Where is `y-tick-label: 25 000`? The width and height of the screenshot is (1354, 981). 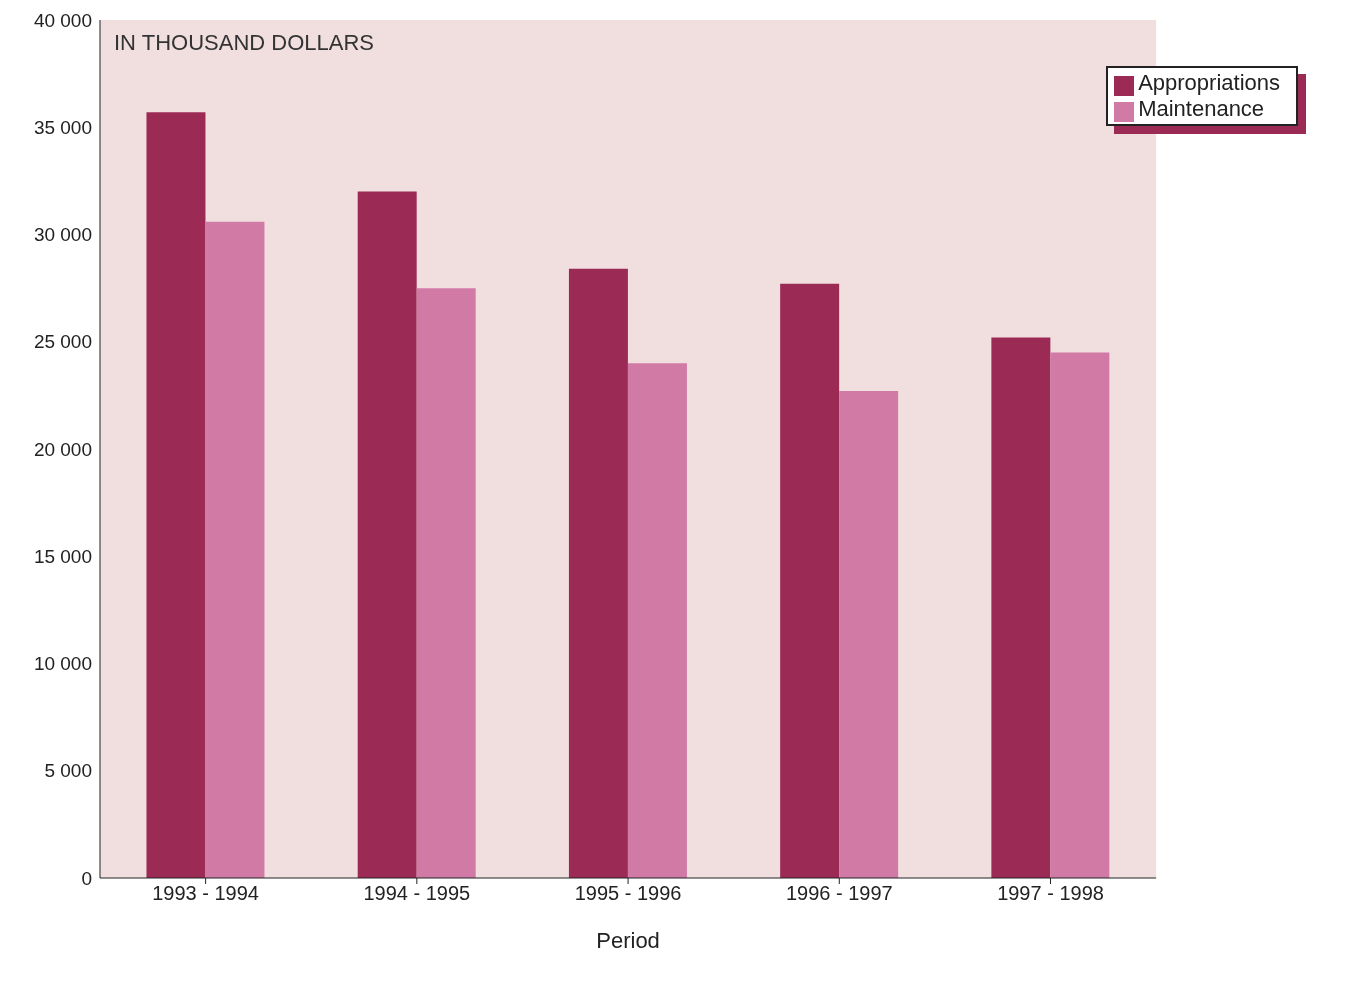 y-tick-label: 25 000 is located at coordinates (62, 342).